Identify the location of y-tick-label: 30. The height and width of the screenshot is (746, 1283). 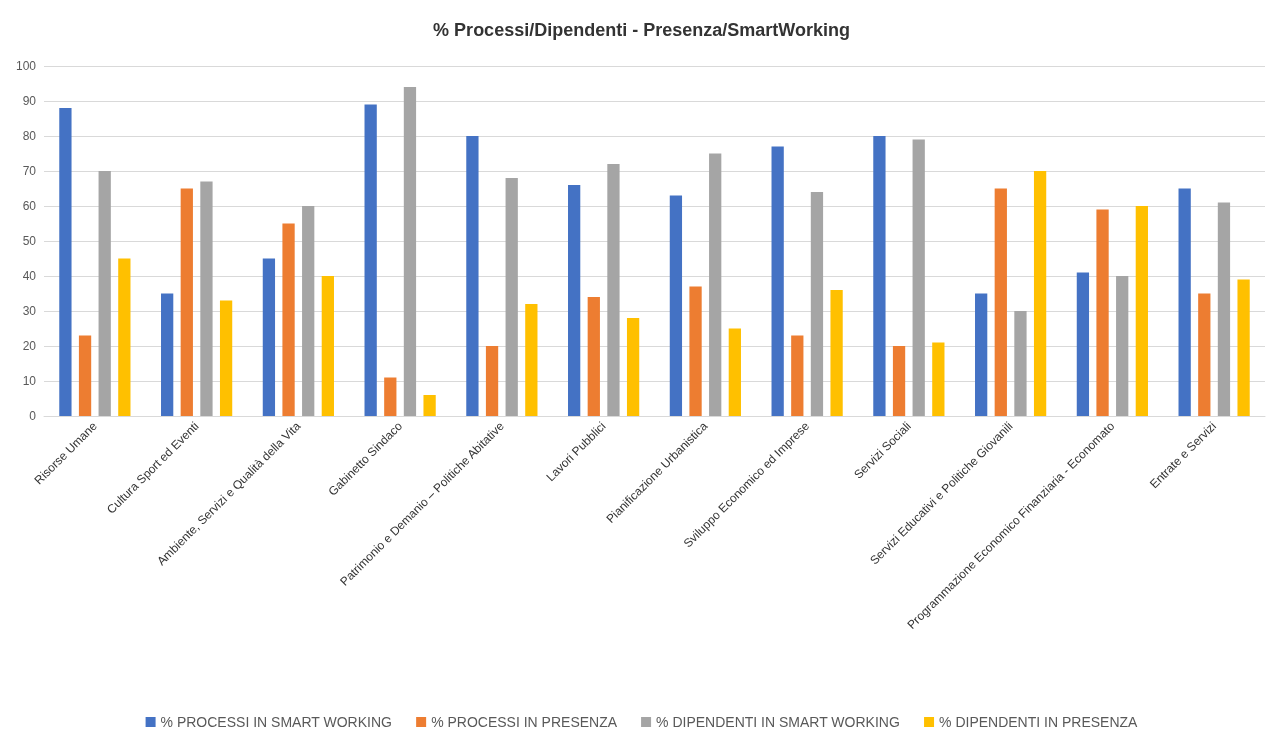
(29, 311).